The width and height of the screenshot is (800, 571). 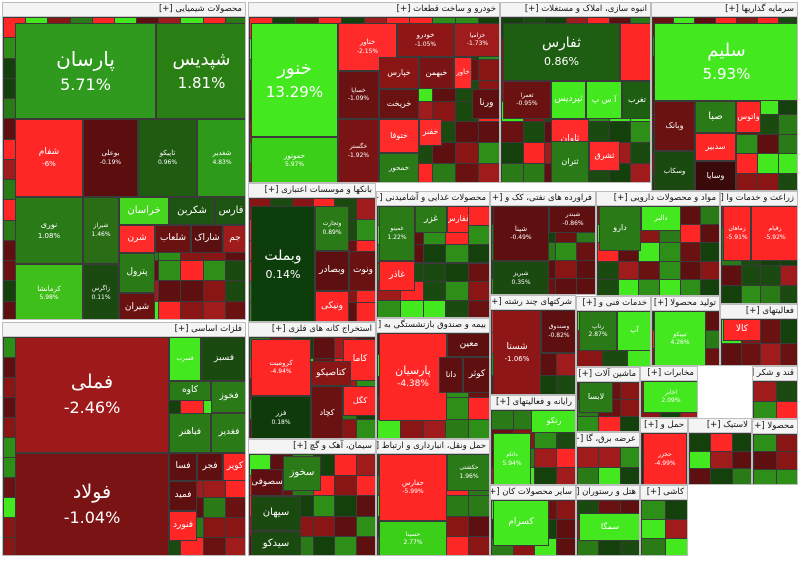 What do you see at coordinates (570, 161) in the screenshot?
I see `stock-tile: ثتران` at bounding box center [570, 161].